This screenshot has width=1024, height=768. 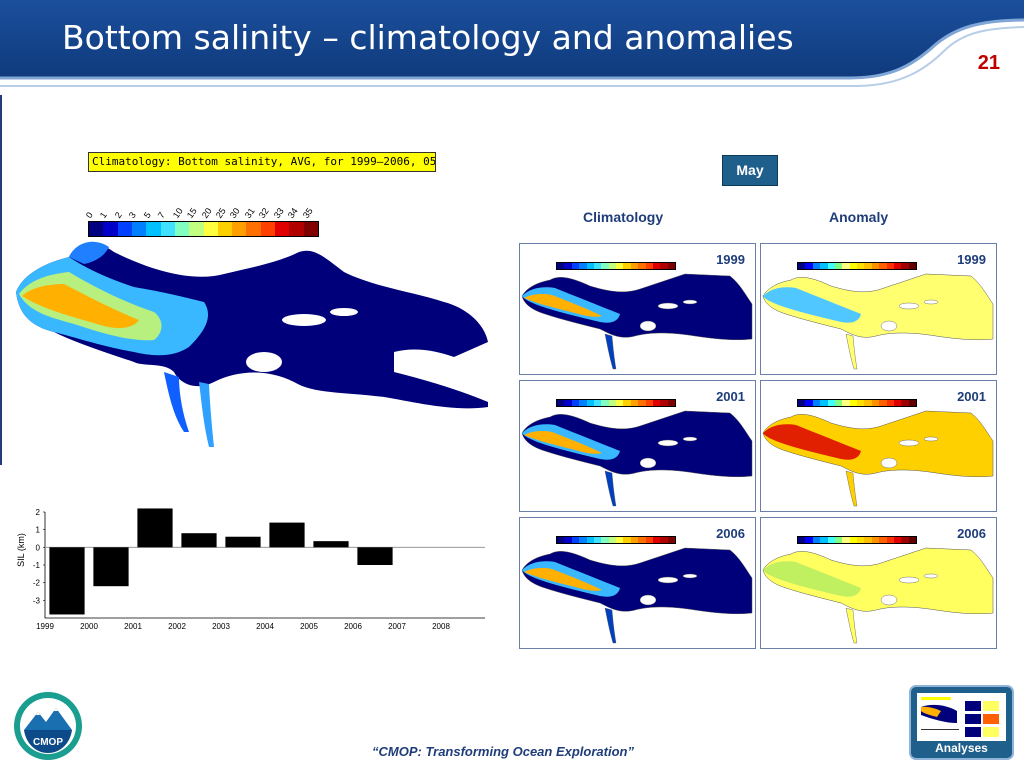 I want to click on left-divider, so click(x=1, y=280).